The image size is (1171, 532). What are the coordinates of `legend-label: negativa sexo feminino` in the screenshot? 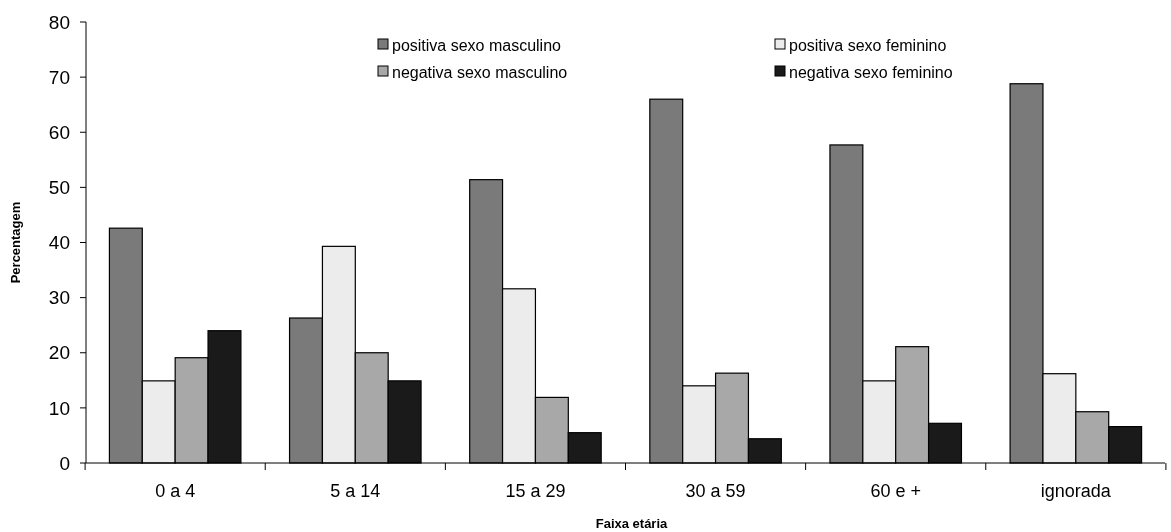 It's located at (871, 72).